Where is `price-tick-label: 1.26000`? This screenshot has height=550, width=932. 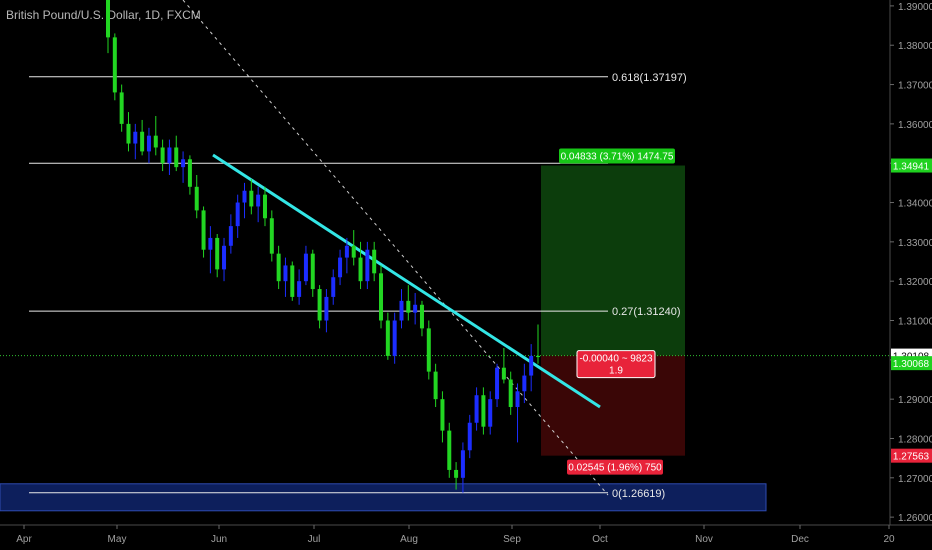
price-tick-label: 1.26000 is located at coordinates (915, 518).